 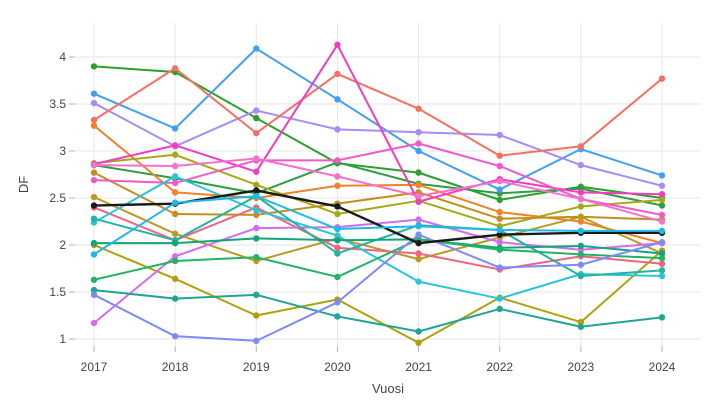 I want to click on data-point-dark-goldenrod-2018, so click(x=175, y=233).